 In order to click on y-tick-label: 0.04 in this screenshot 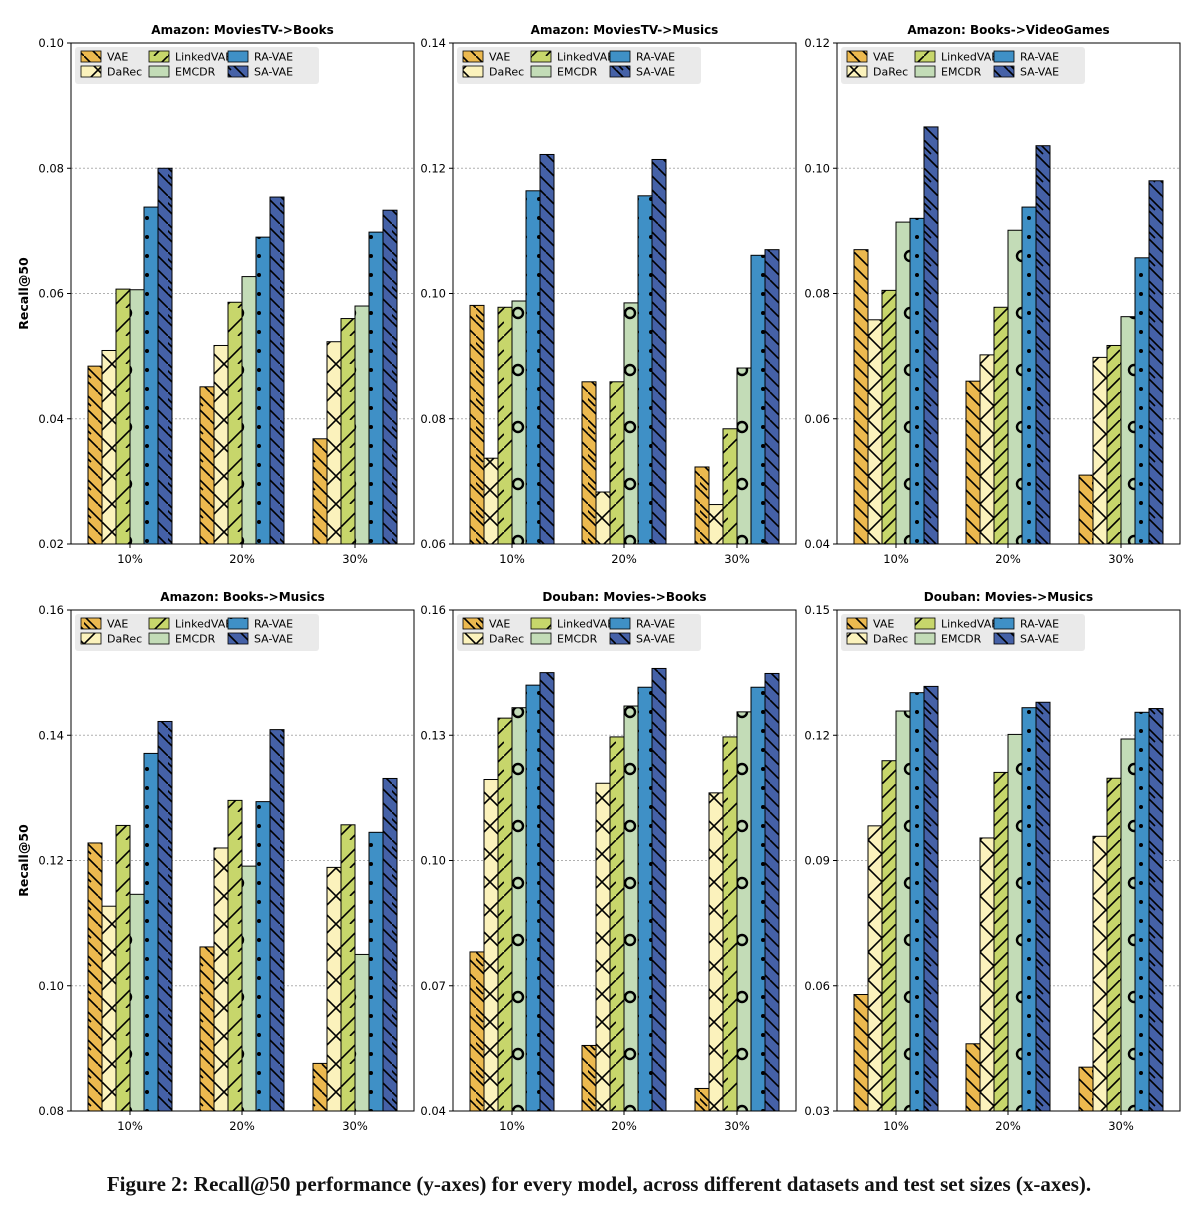, I will do `click(817, 544)`.